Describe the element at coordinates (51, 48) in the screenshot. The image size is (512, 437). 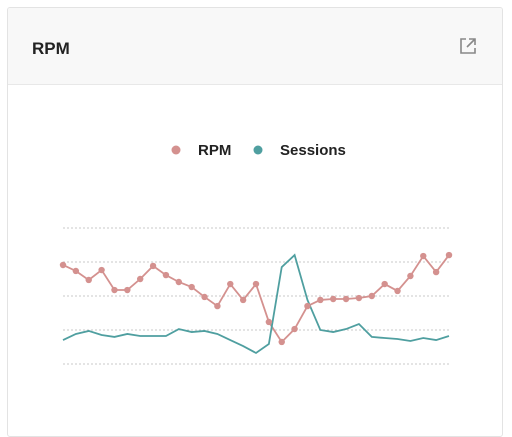
I see `card-title: RPM` at that location.